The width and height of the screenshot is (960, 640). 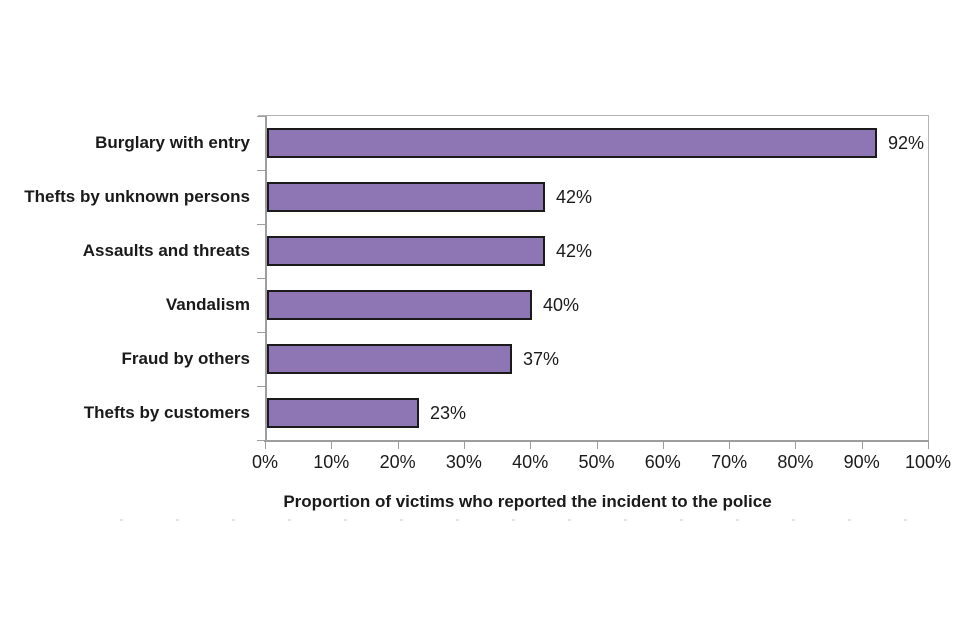 What do you see at coordinates (729, 462) in the screenshot?
I see `x-tick-label: 70%` at bounding box center [729, 462].